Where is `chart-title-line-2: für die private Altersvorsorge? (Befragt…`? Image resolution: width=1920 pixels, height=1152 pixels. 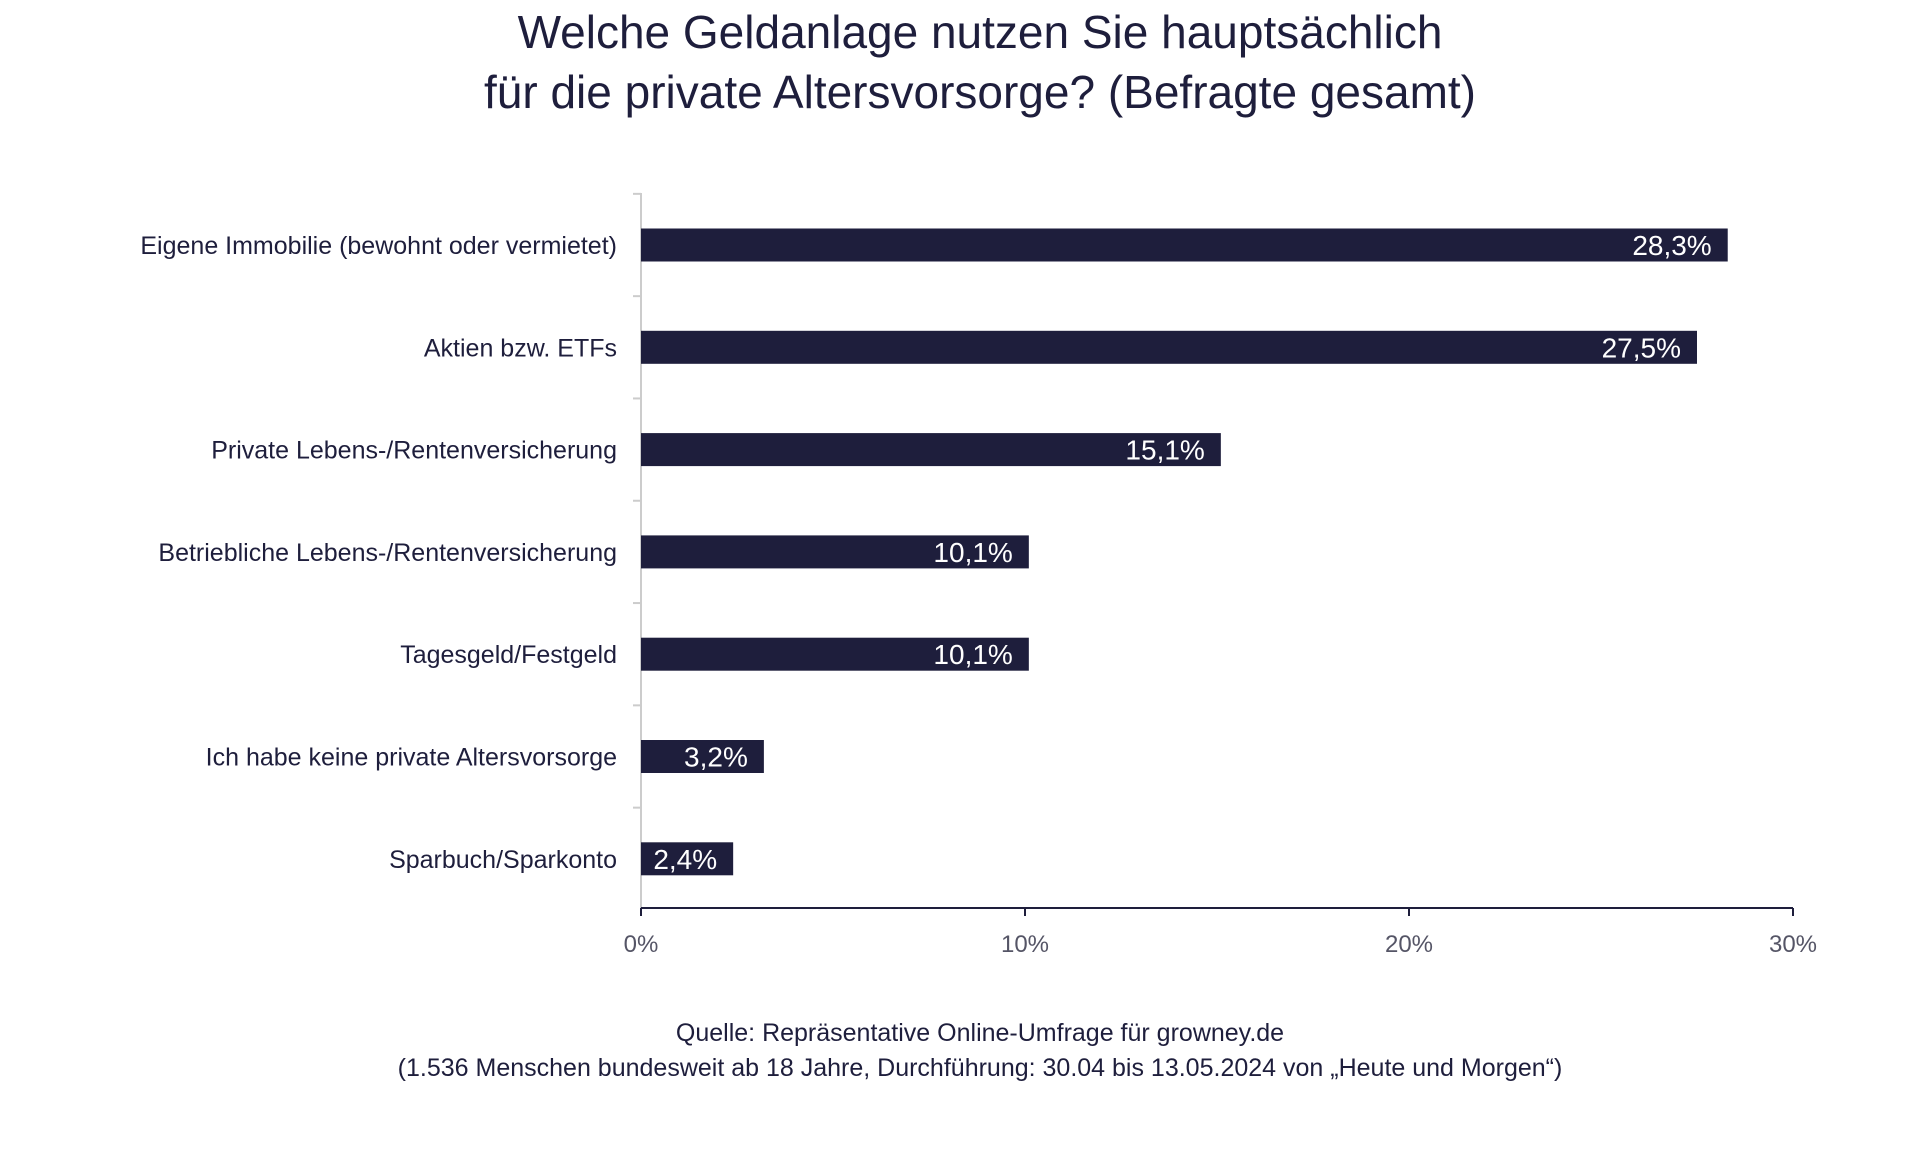
chart-title-line-2: für die private Altersvorsorge? (Befragt… is located at coordinates (979, 92).